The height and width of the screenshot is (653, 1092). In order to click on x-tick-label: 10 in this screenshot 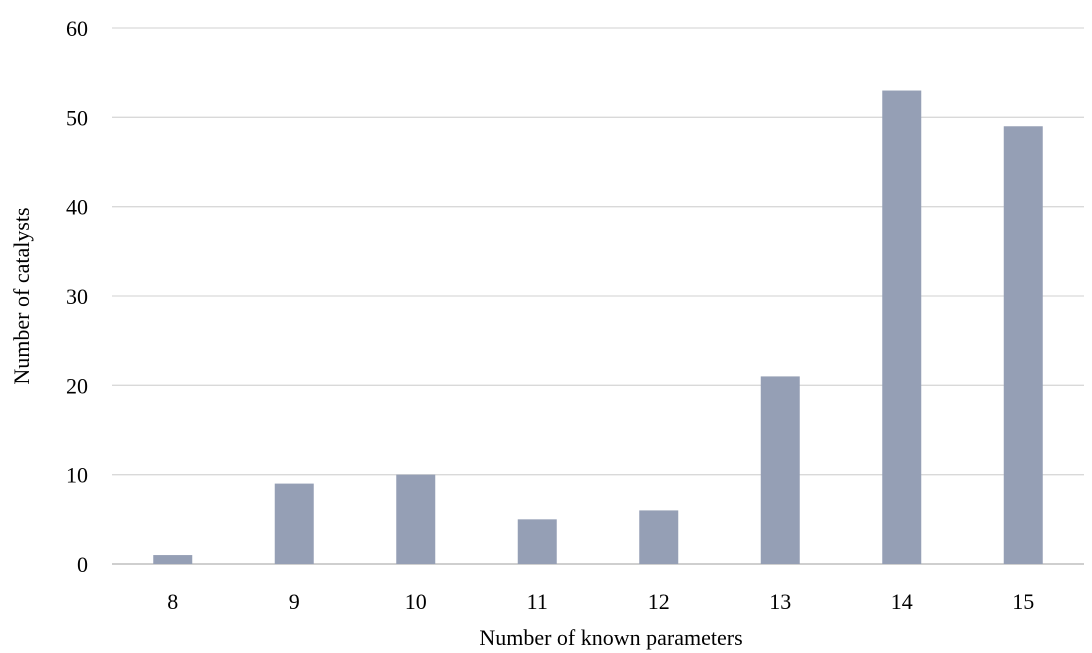, I will do `click(416, 601)`.